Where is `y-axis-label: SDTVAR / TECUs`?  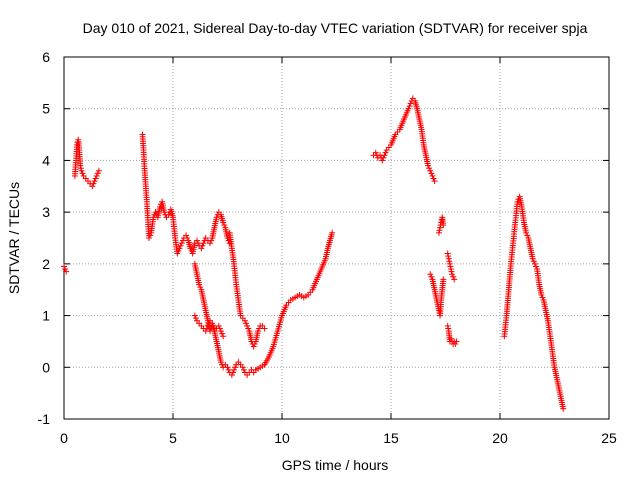 y-axis-label: SDTVAR / TECUs is located at coordinates (14, 238).